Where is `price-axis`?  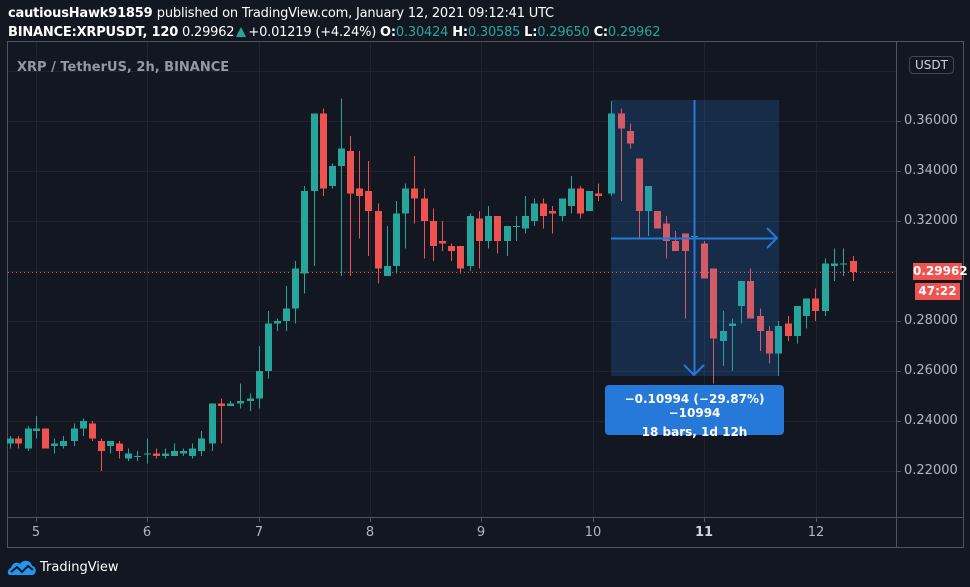
price-axis is located at coordinates (930, 279).